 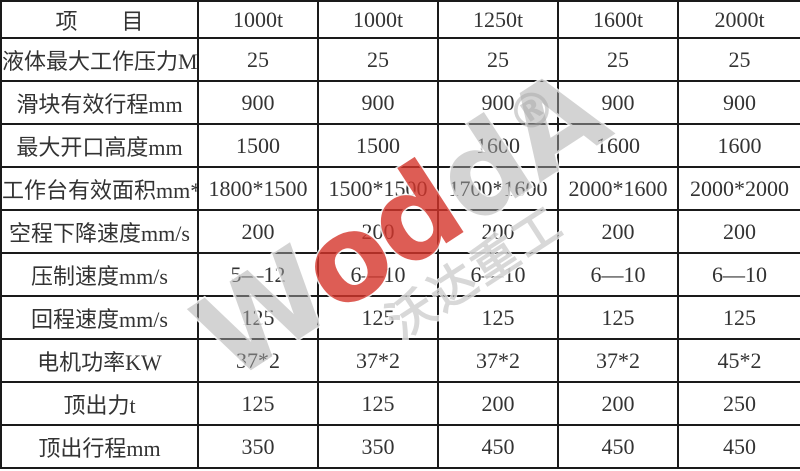 I want to click on table-row-idle-down-speed: 空程下降速度mm/s 200 200 200 200 200, so click(x=400, y=231).